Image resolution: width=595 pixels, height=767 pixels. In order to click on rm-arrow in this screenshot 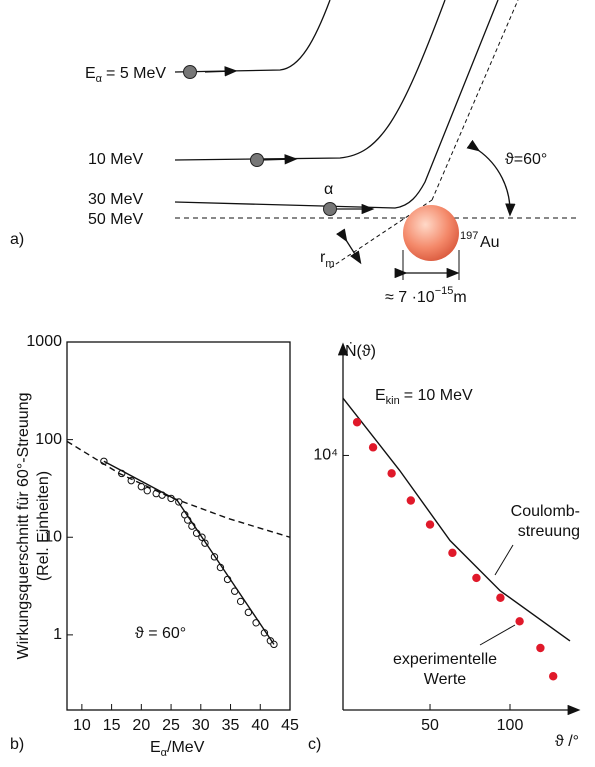, I will do `click(349, 246)`.